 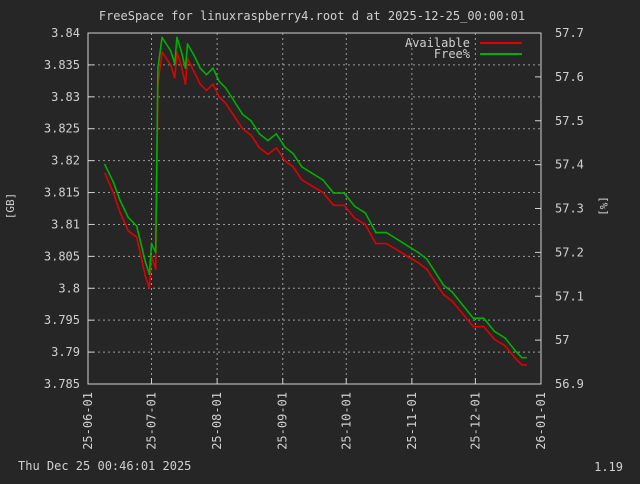 I want to click on y2-tick-label: 57.1, so click(x=569, y=296).